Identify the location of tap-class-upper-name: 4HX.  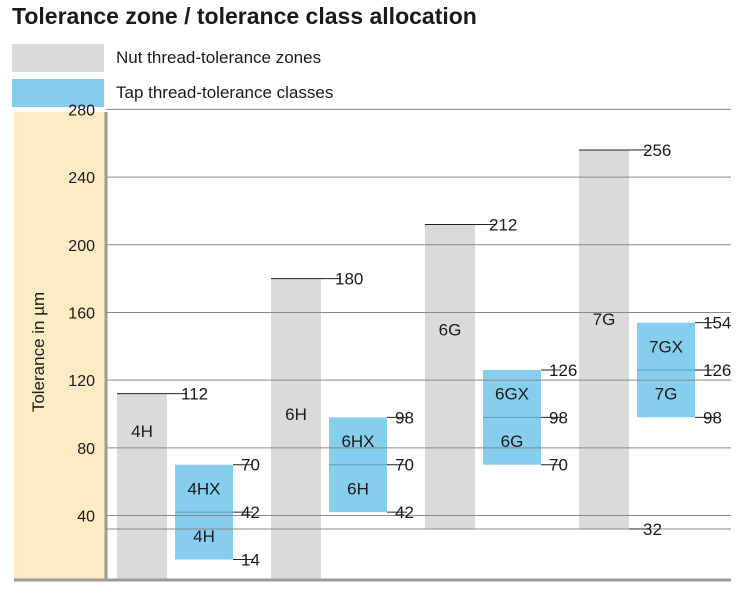
(203, 488).